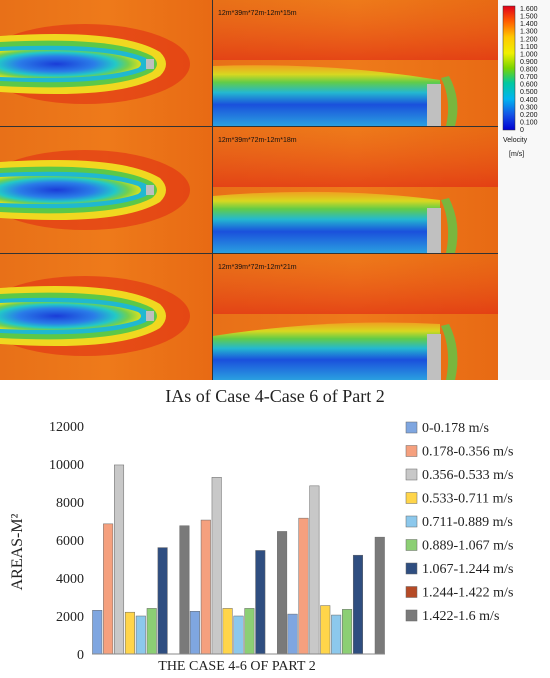 The image size is (550, 678). What do you see at coordinates (529, 92) in the screenshot?
I see `colorbar-tick-label: 0.500` at bounding box center [529, 92].